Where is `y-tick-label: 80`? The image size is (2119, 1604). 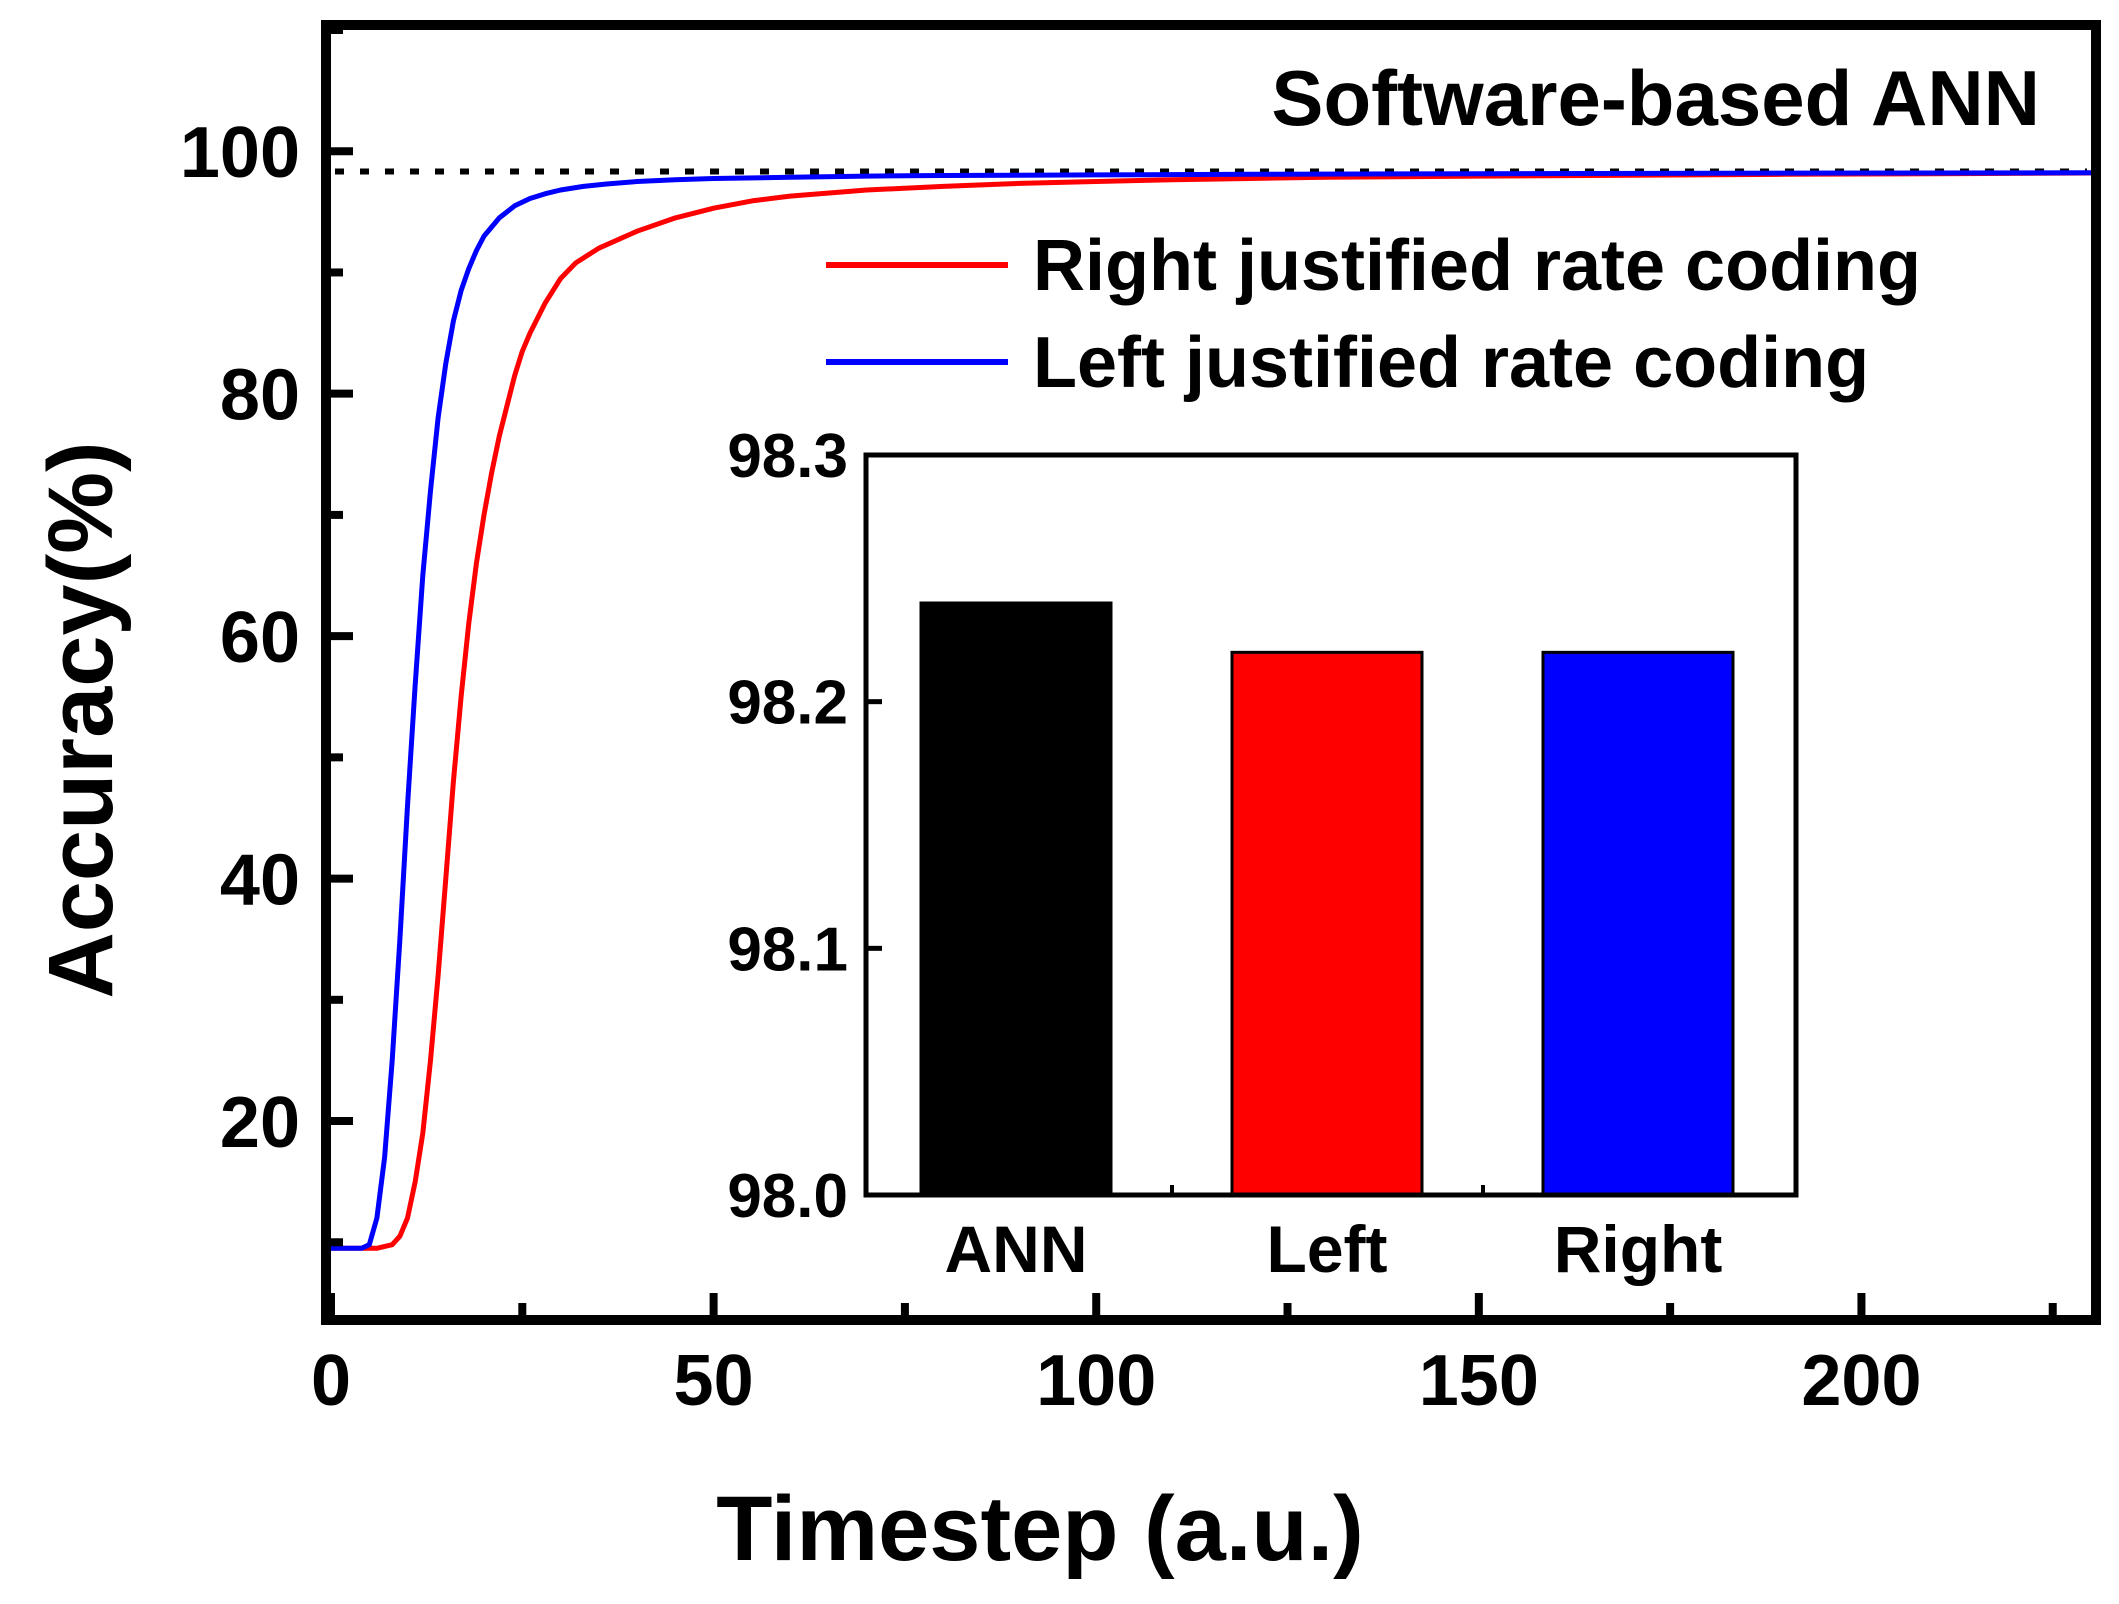
y-tick-label: 80 is located at coordinates (260, 396).